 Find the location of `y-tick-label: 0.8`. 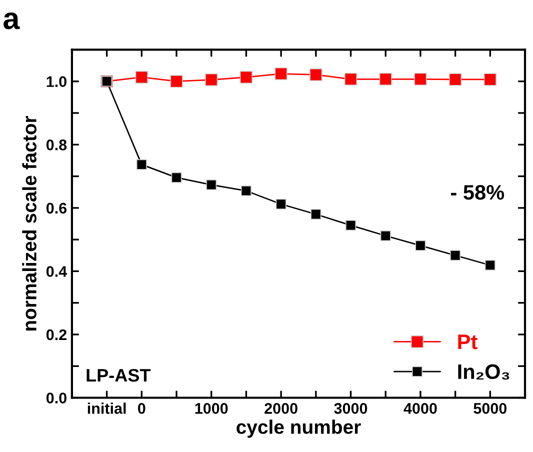

y-tick-label: 0.8 is located at coordinates (56, 145).